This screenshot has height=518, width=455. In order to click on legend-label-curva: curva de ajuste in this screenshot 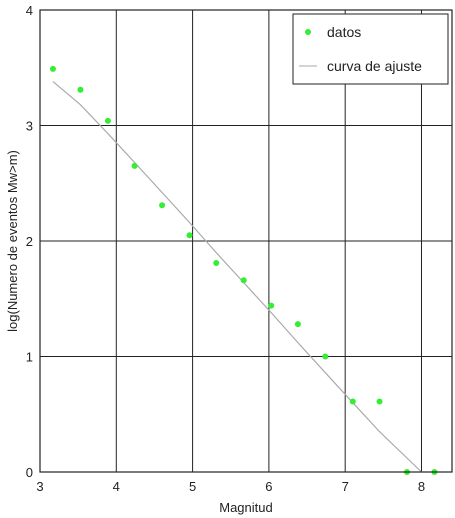, I will do `click(374, 66)`.